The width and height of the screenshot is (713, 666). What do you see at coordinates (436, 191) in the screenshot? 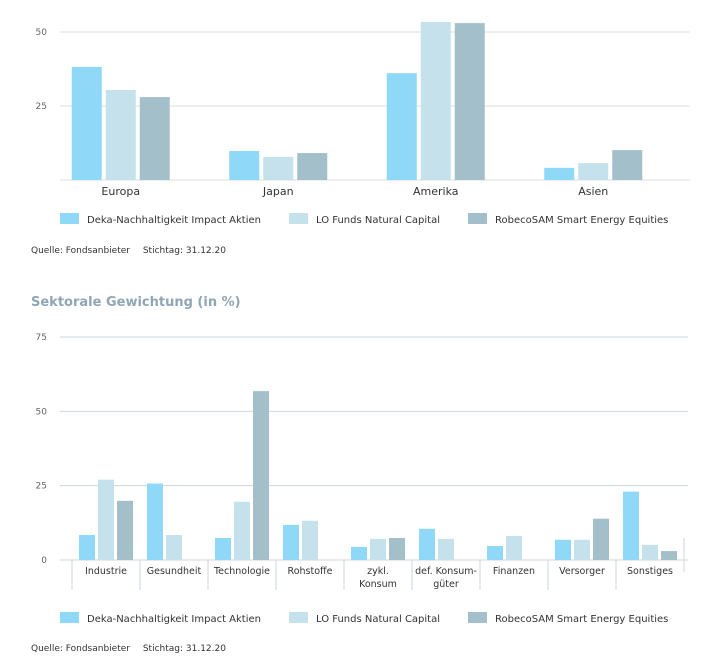
I see `x-tick-label: Amerika` at bounding box center [436, 191].